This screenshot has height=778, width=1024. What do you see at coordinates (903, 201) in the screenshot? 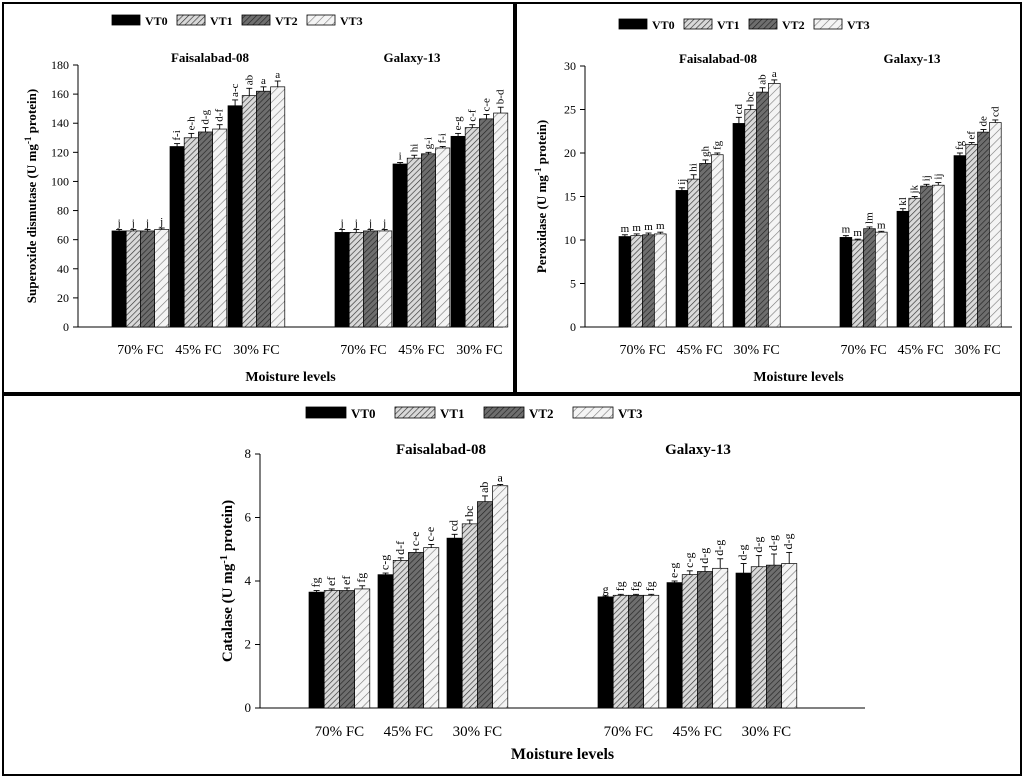
I see `significance-letter: kl` at bounding box center [903, 201].